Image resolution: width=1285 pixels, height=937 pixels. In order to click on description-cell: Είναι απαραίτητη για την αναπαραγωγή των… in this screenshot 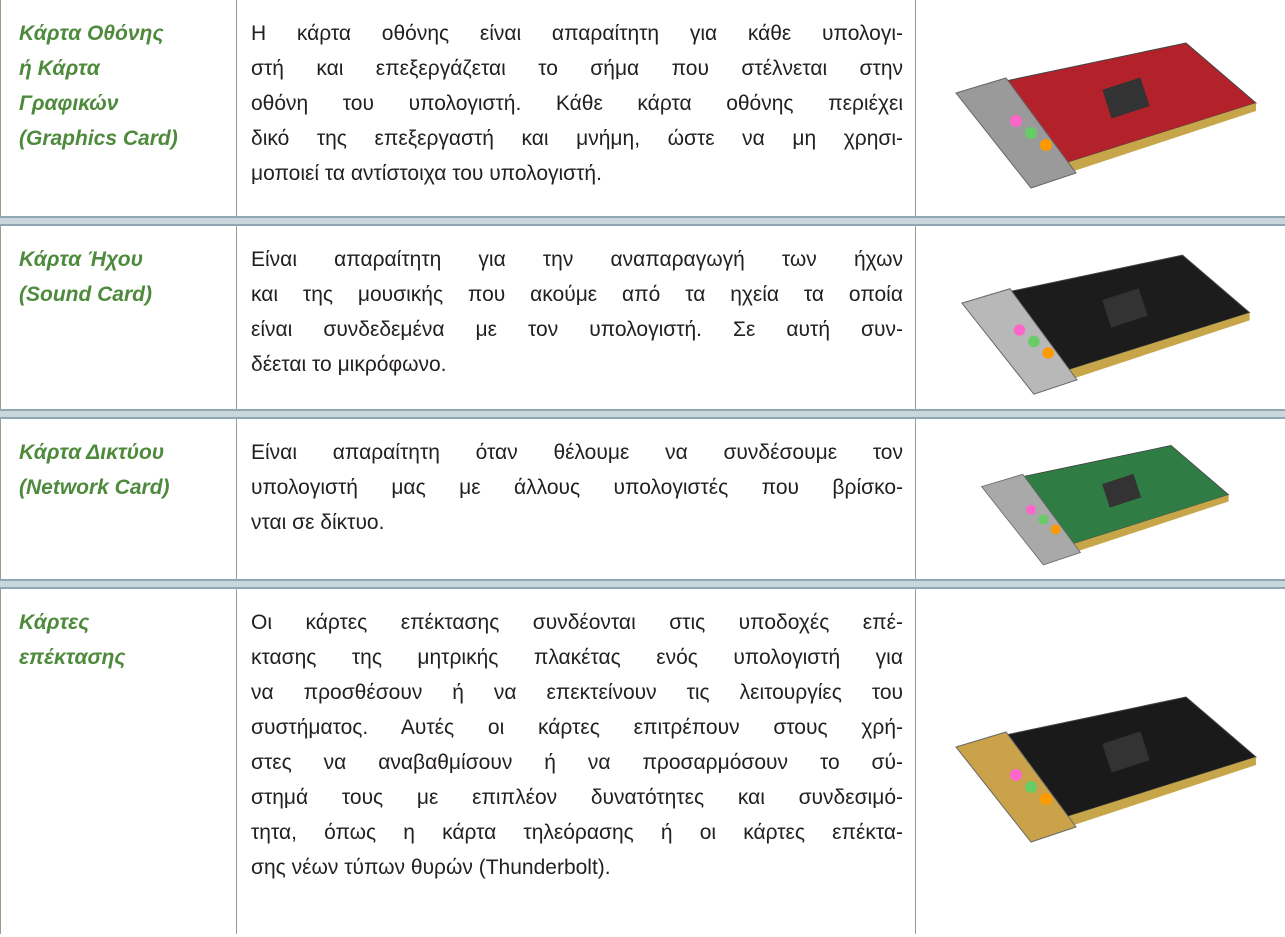, I will do `click(576, 317)`.